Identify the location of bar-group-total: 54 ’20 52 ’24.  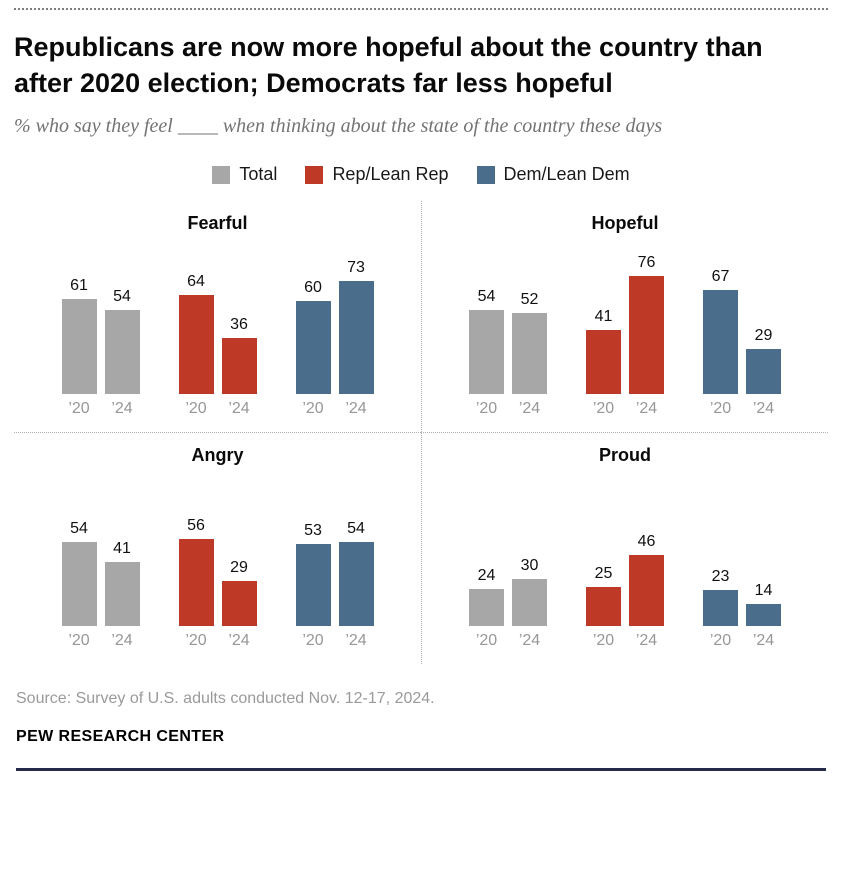
(508, 353).